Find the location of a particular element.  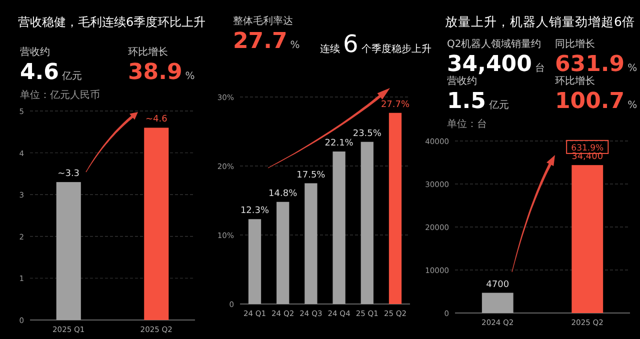

text: 27.7 is located at coordinates (260, 41).